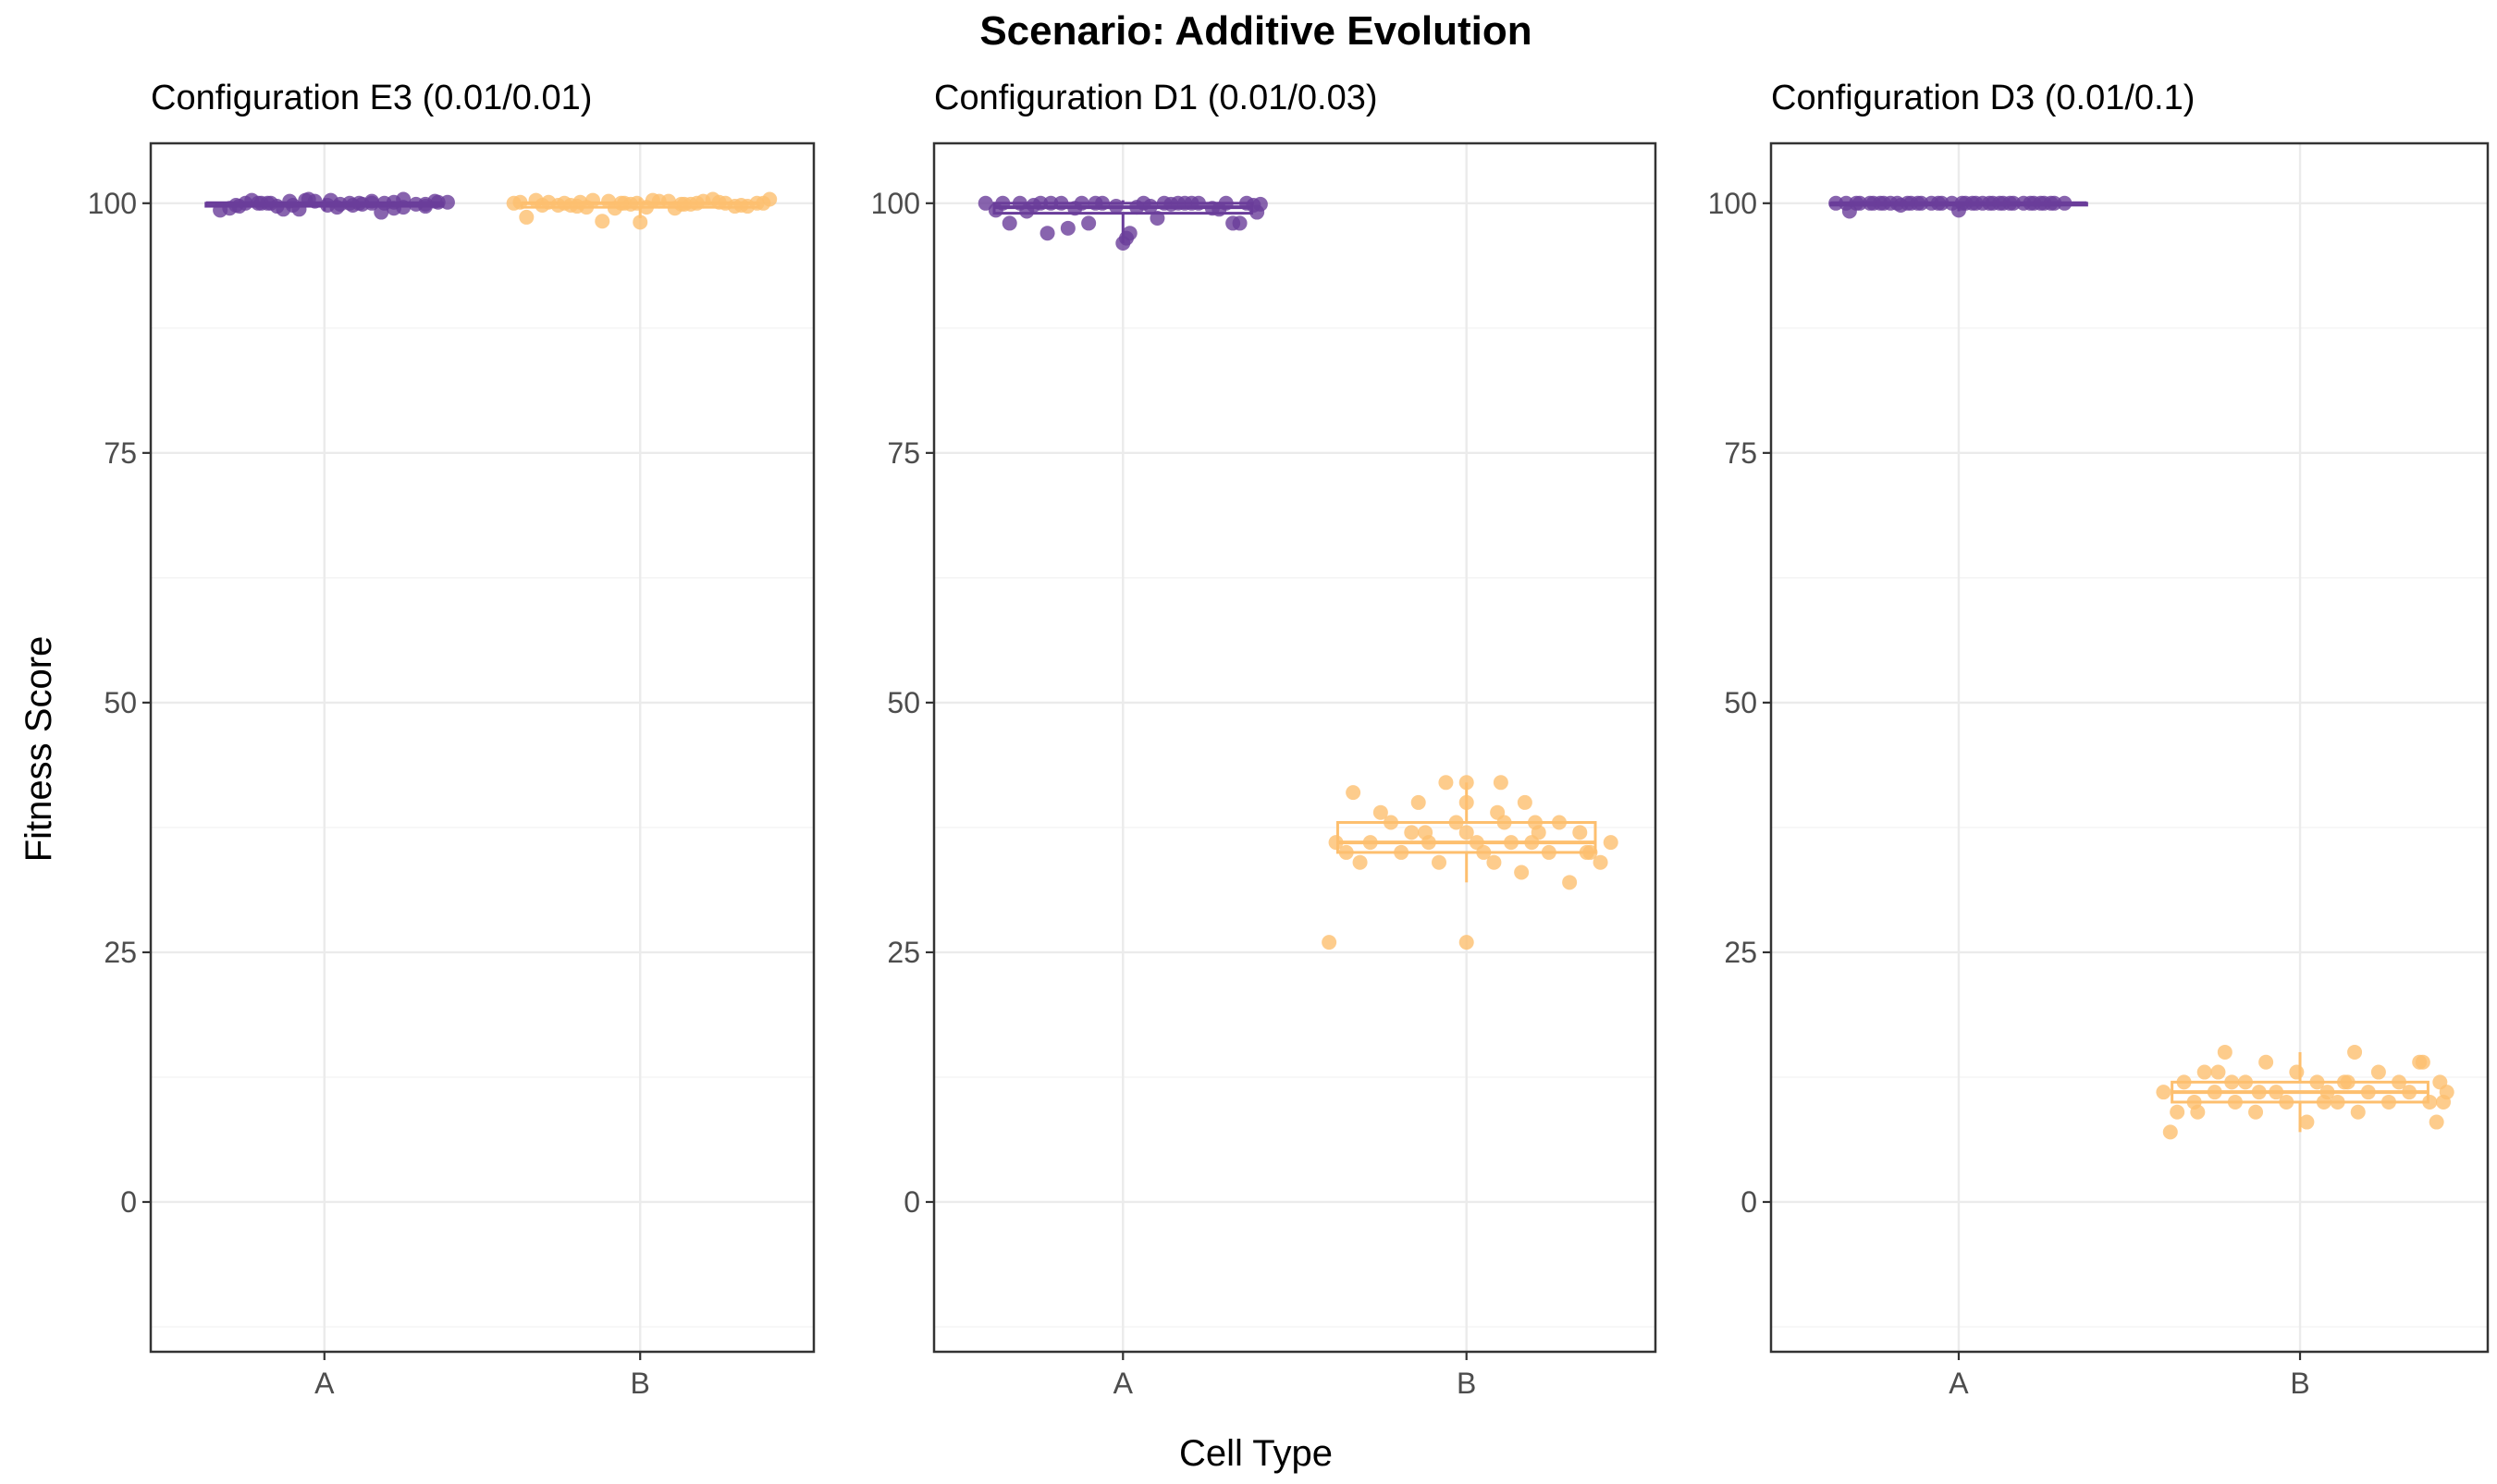 This screenshot has height=1484, width=2497. What do you see at coordinates (1156, 98) in the screenshot?
I see `facet-title: Configuration D1 (0.01/0.03)` at bounding box center [1156, 98].